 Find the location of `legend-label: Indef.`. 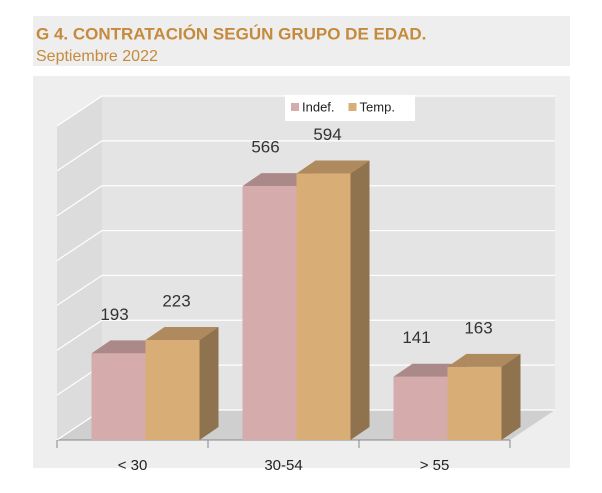

legend-label: Indef. is located at coordinates (318, 106).